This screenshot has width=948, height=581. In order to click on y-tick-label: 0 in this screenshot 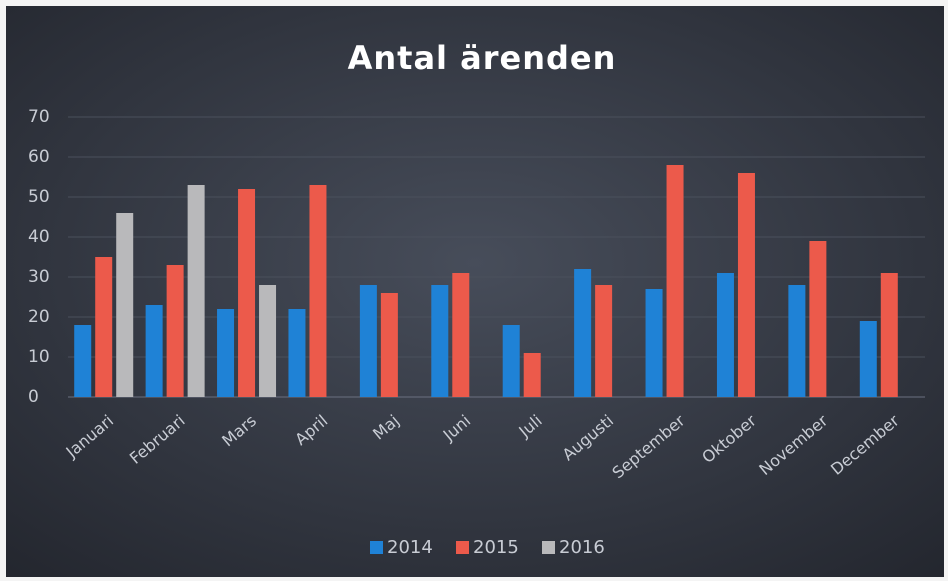, I will do `click(33, 397)`.